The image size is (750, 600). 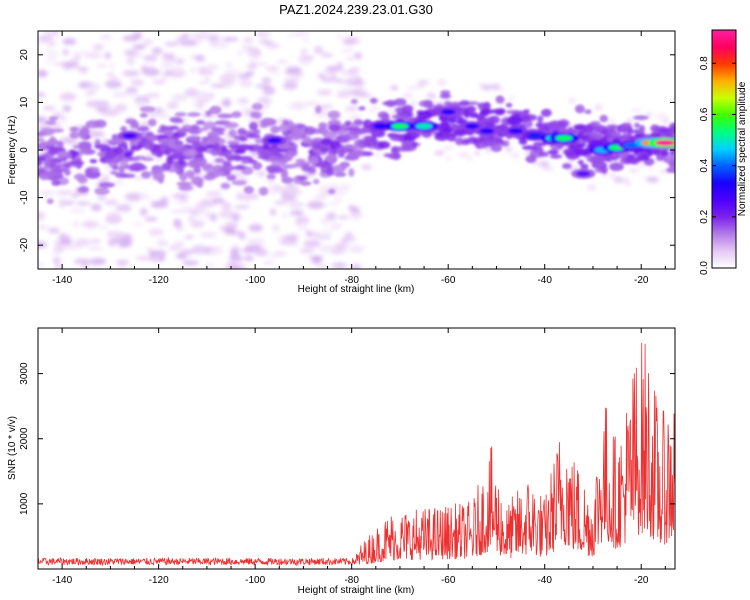 I want to click on x-tick-label: -40, so click(x=544, y=580).